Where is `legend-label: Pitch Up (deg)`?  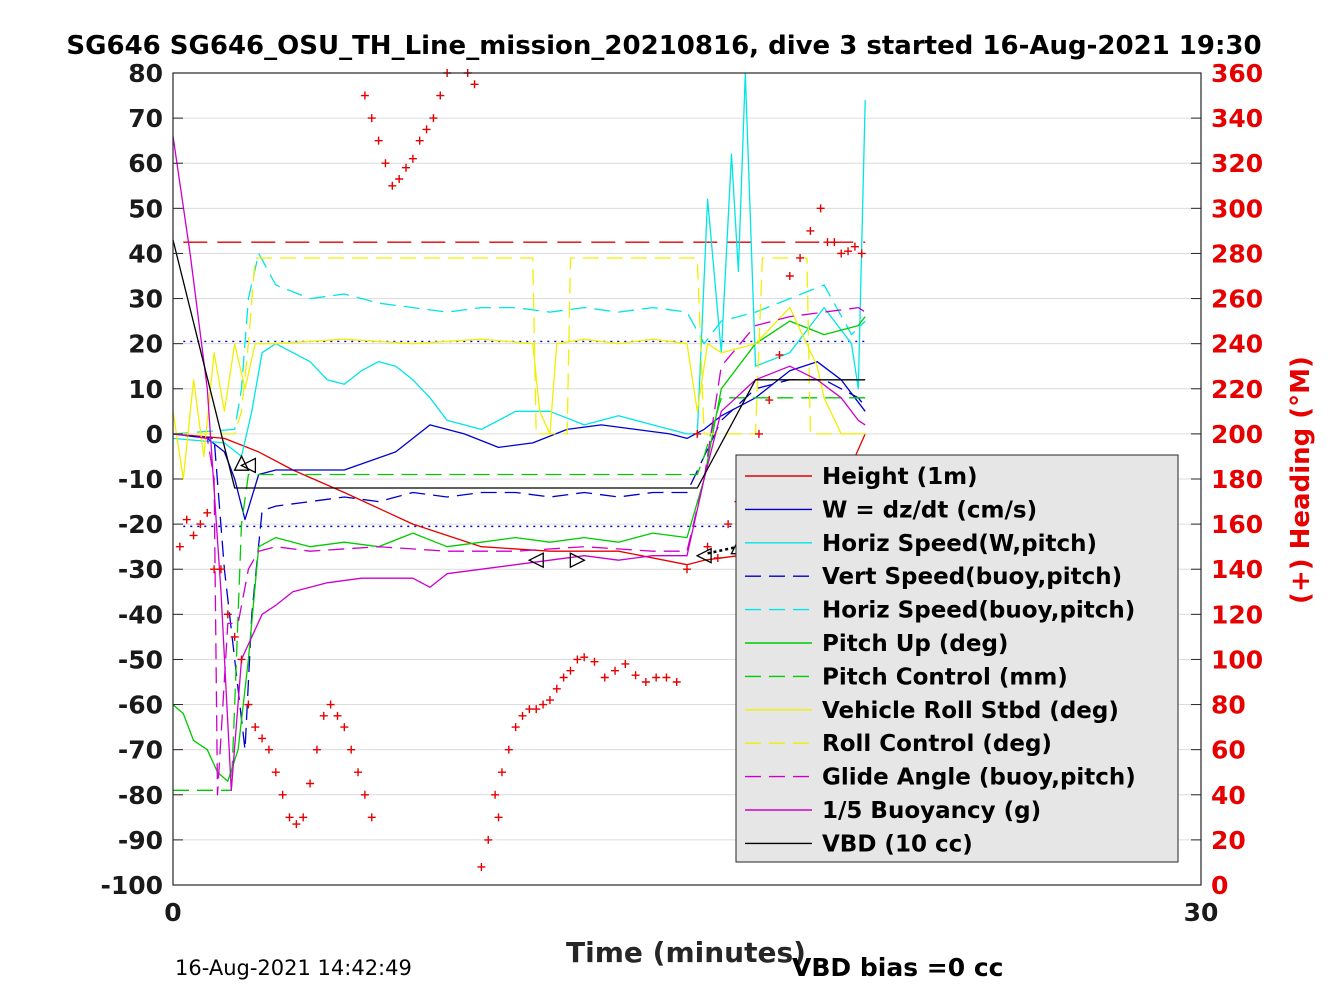 legend-label: Pitch Up (deg) is located at coordinates (915, 644).